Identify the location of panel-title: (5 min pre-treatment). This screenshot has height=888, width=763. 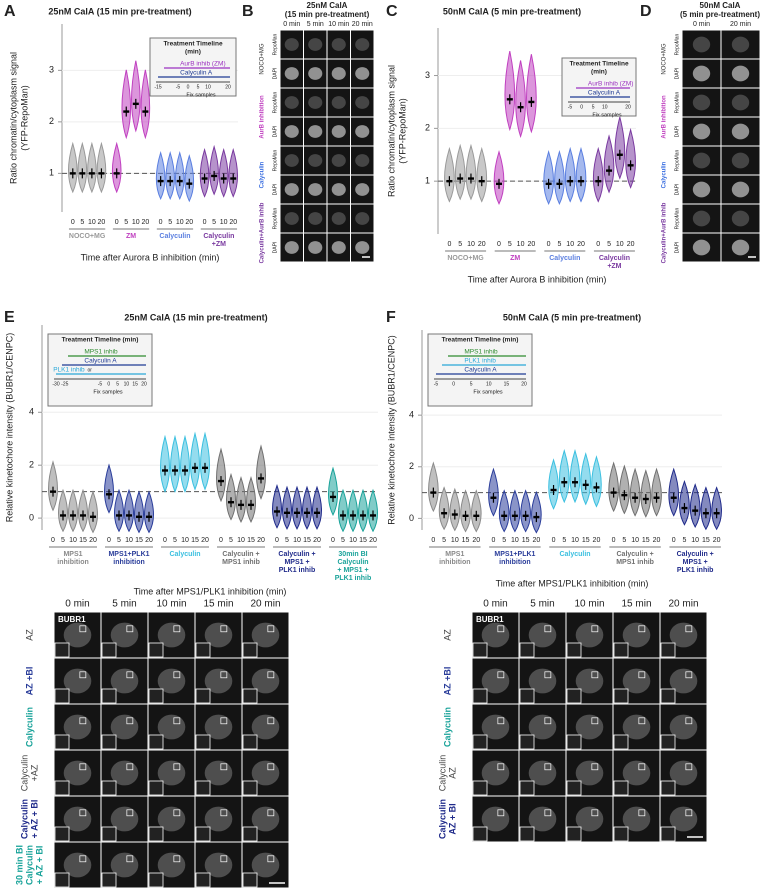
(720, 14).